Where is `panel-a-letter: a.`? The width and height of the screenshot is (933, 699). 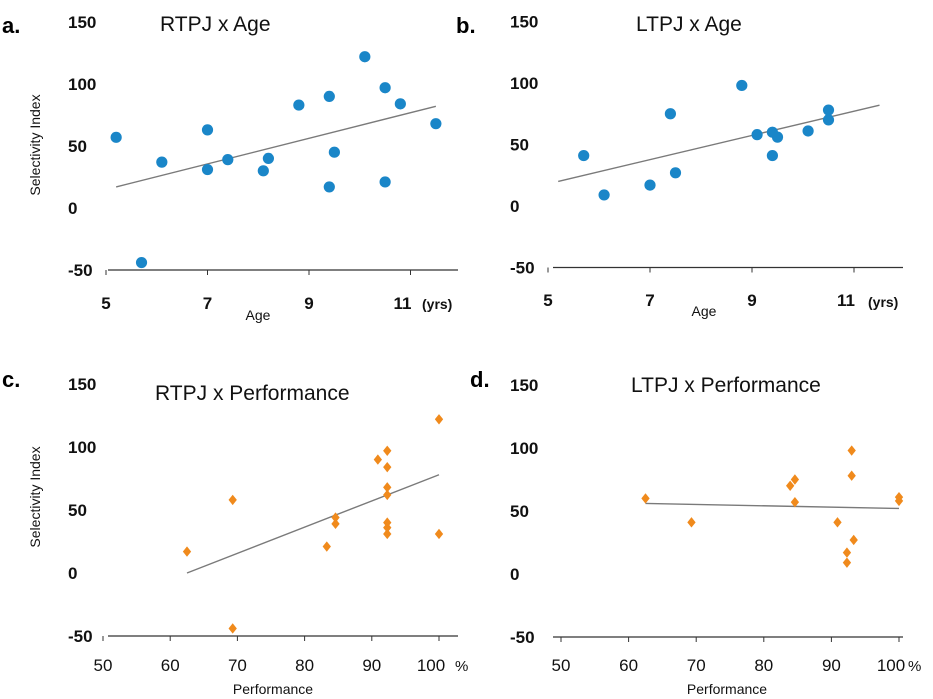 panel-a-letter: a. is located at coordinates (11, 25).